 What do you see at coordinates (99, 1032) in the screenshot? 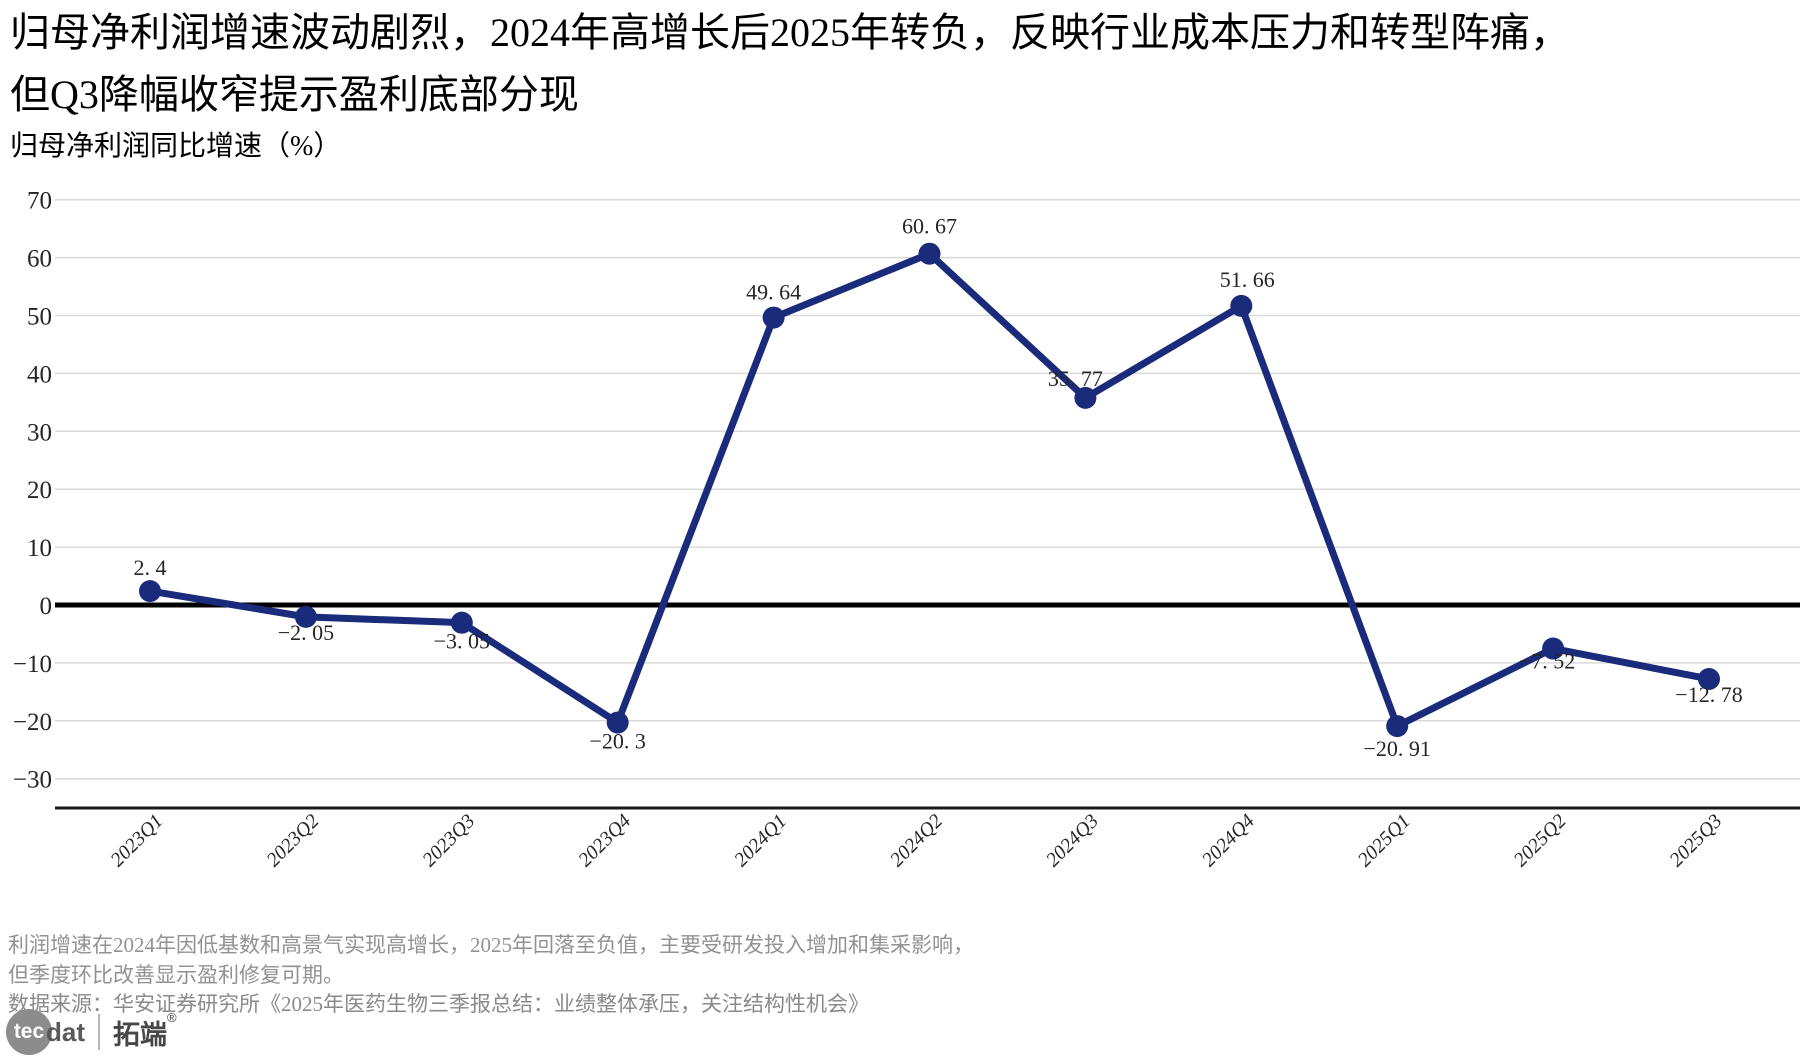
I see `logo-divider` at bounding box center [99, 1032].